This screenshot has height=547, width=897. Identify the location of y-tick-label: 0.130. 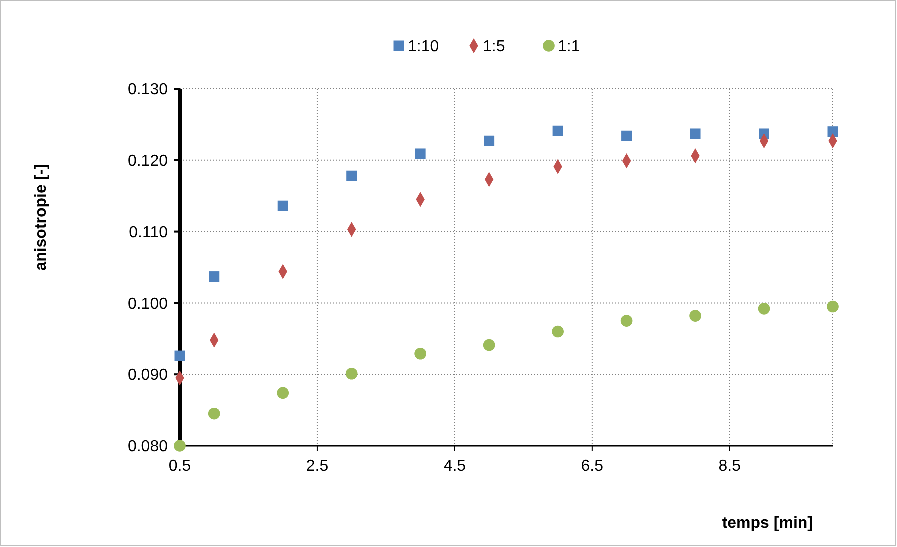
(148, 90).